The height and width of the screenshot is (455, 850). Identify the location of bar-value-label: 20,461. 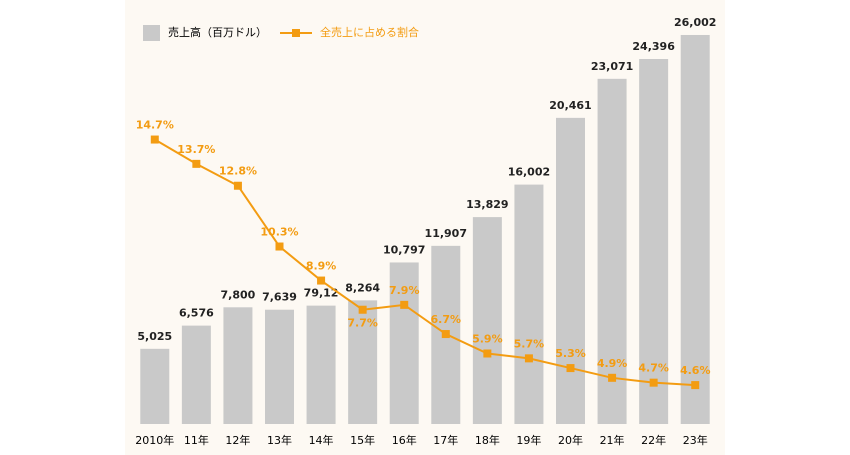
(570, 105).